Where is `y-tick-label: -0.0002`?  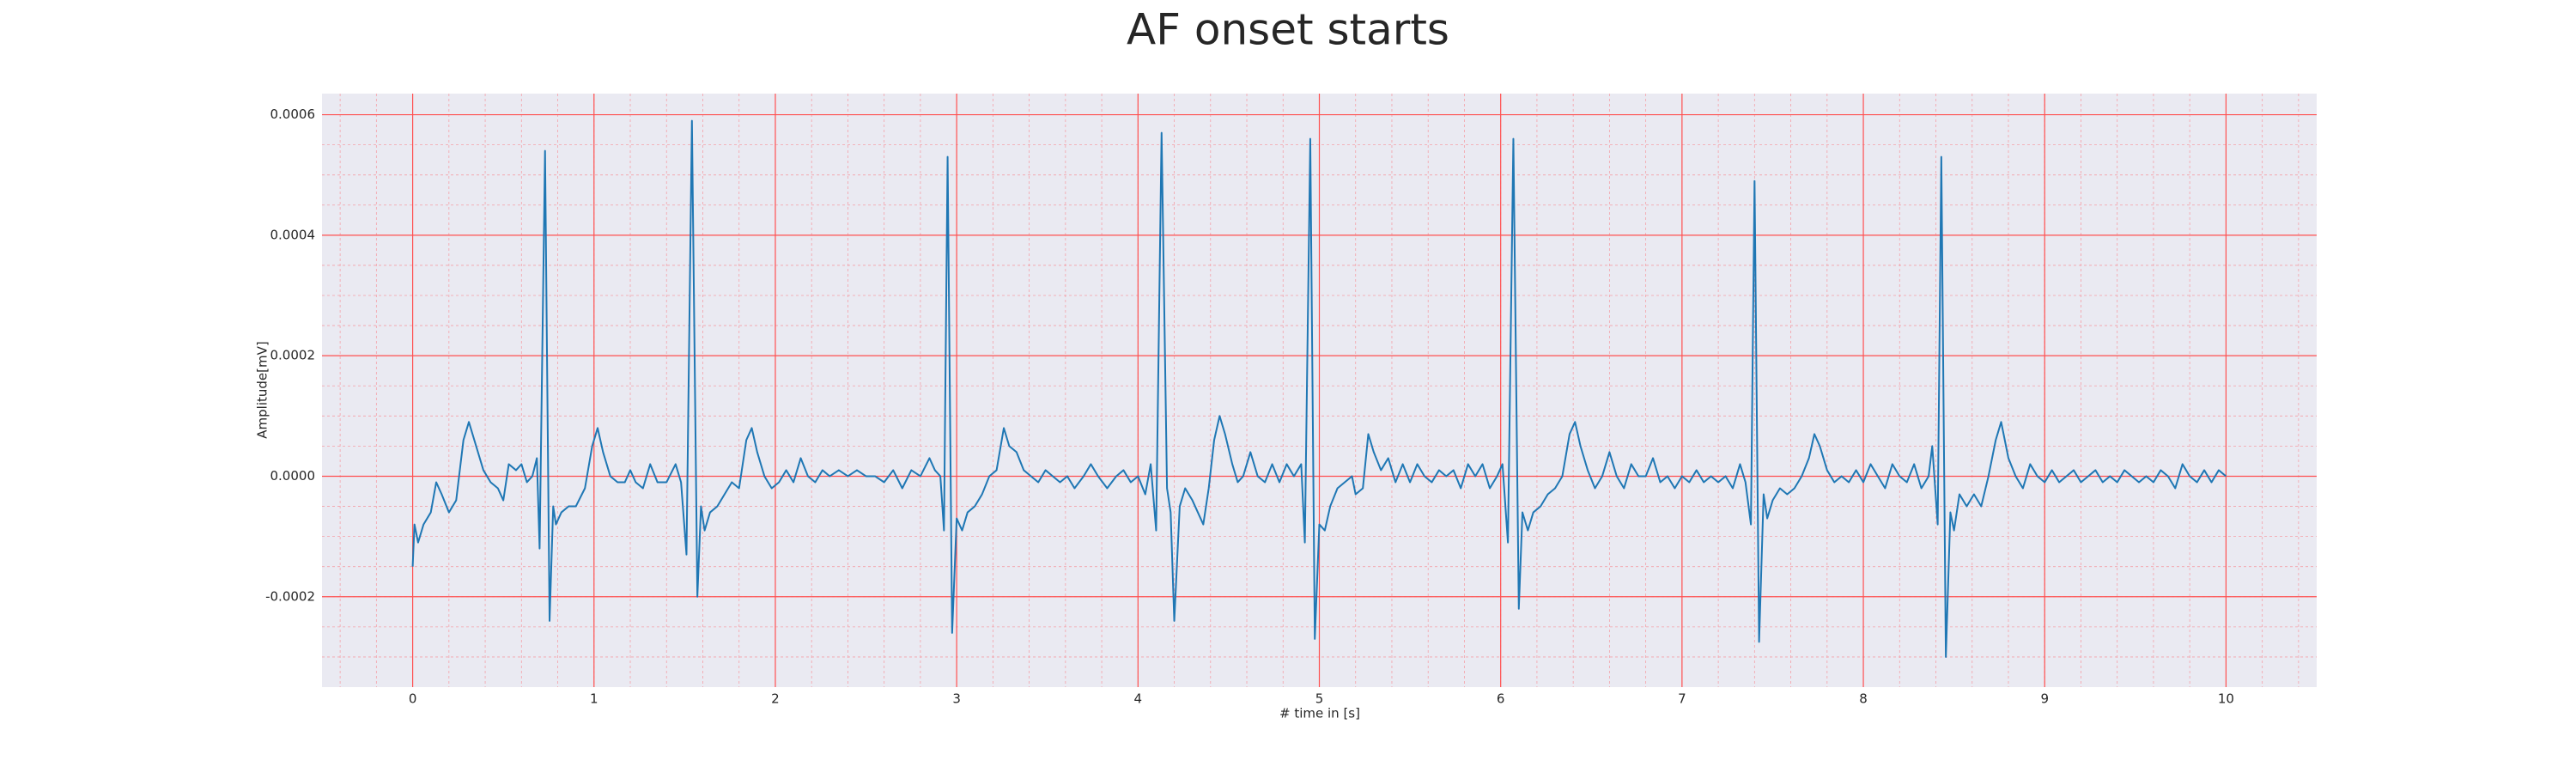
y-tick-label: -0.0002 is located at coordinates (290, 596).